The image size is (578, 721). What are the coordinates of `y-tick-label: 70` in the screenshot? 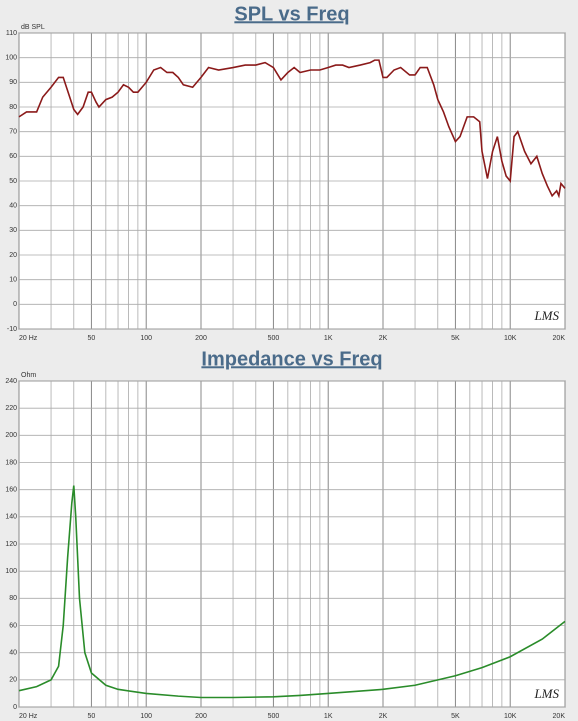 It's located at (13, 132).